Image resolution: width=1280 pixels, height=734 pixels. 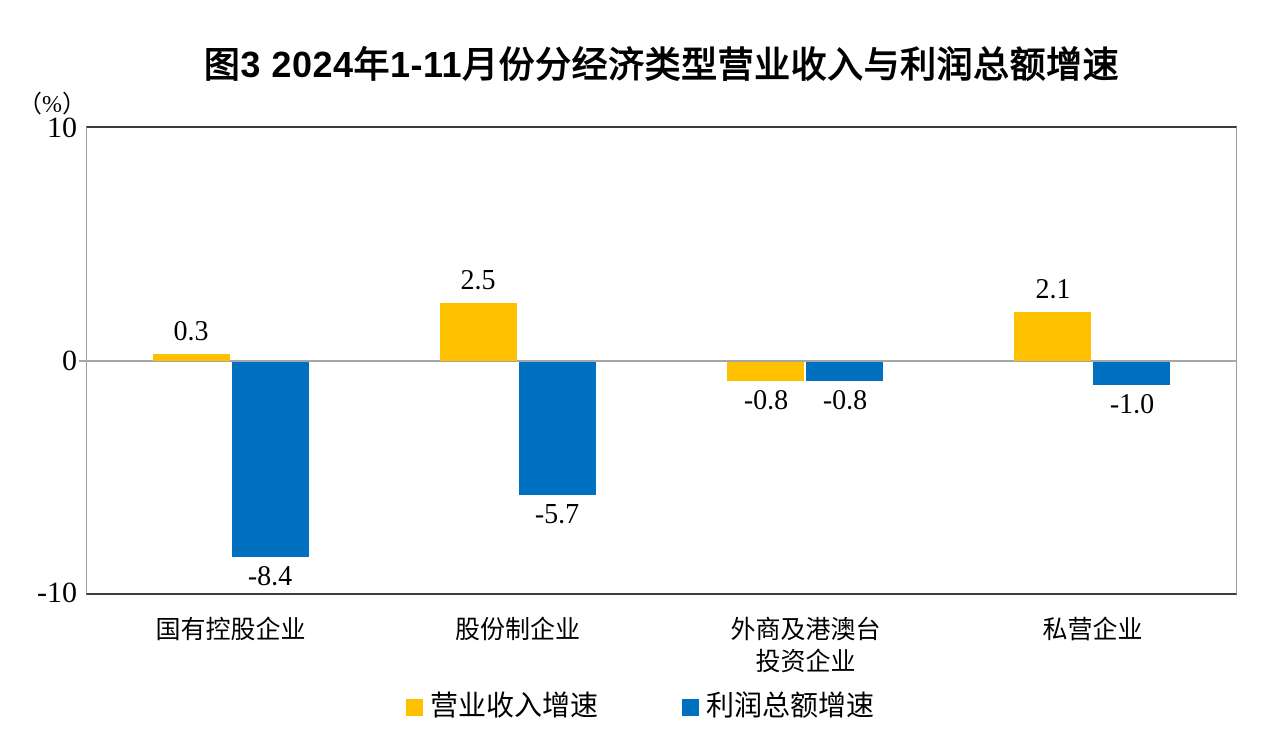 I want to click on bar-value-label: -1.0, so click(x=1132, y=404).